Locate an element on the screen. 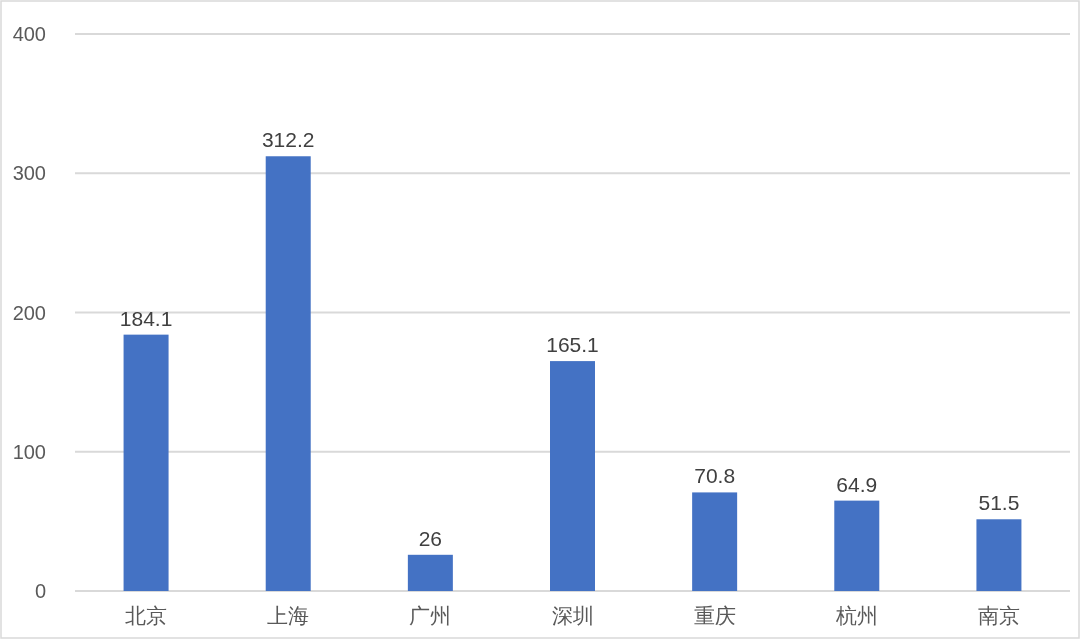 The height and width of the screenshot is (639, 1080). data-label: 51.5 is located at coordinates (999, 503).